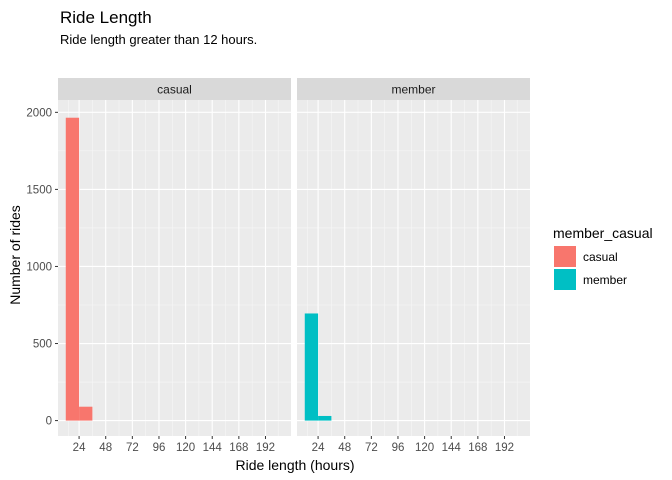  What do you see at coordinates (42, 345) in the screenshot?
I see `y-tick-label: 500` at bounding box center [42, 345].